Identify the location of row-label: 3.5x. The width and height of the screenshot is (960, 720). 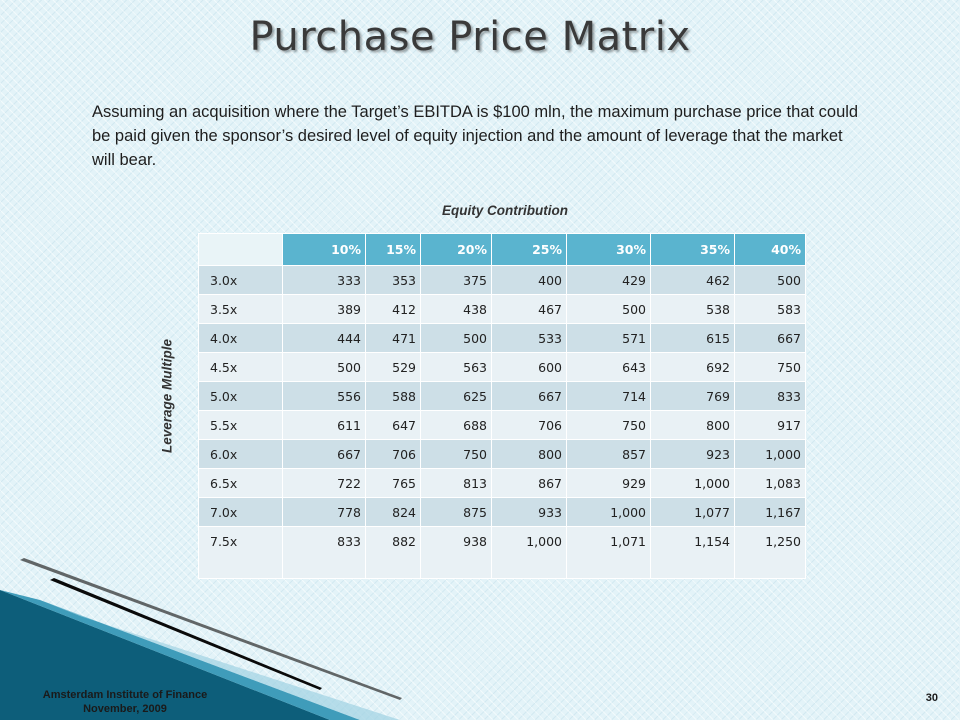
(240, 309).